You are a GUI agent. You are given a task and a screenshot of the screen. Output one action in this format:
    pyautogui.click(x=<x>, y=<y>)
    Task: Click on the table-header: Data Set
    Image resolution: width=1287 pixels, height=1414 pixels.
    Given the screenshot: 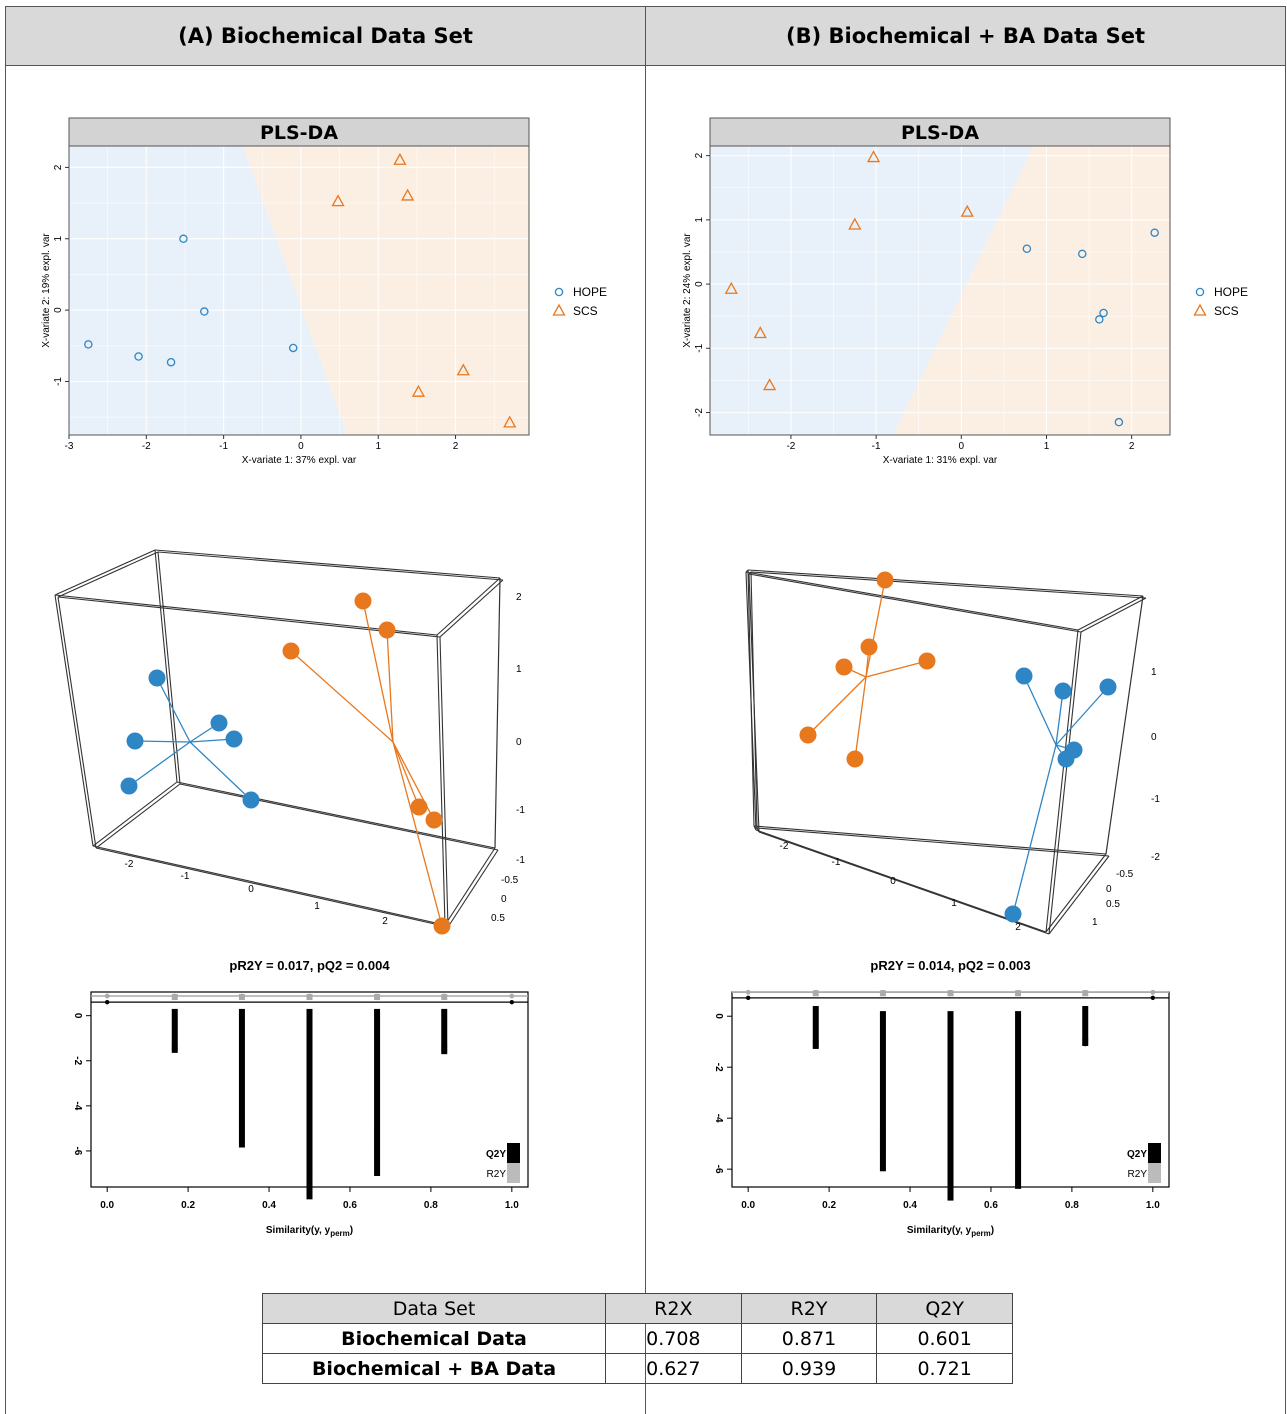 What is the action you would take?
    pyautogui.click(x=434, y=1309)
    